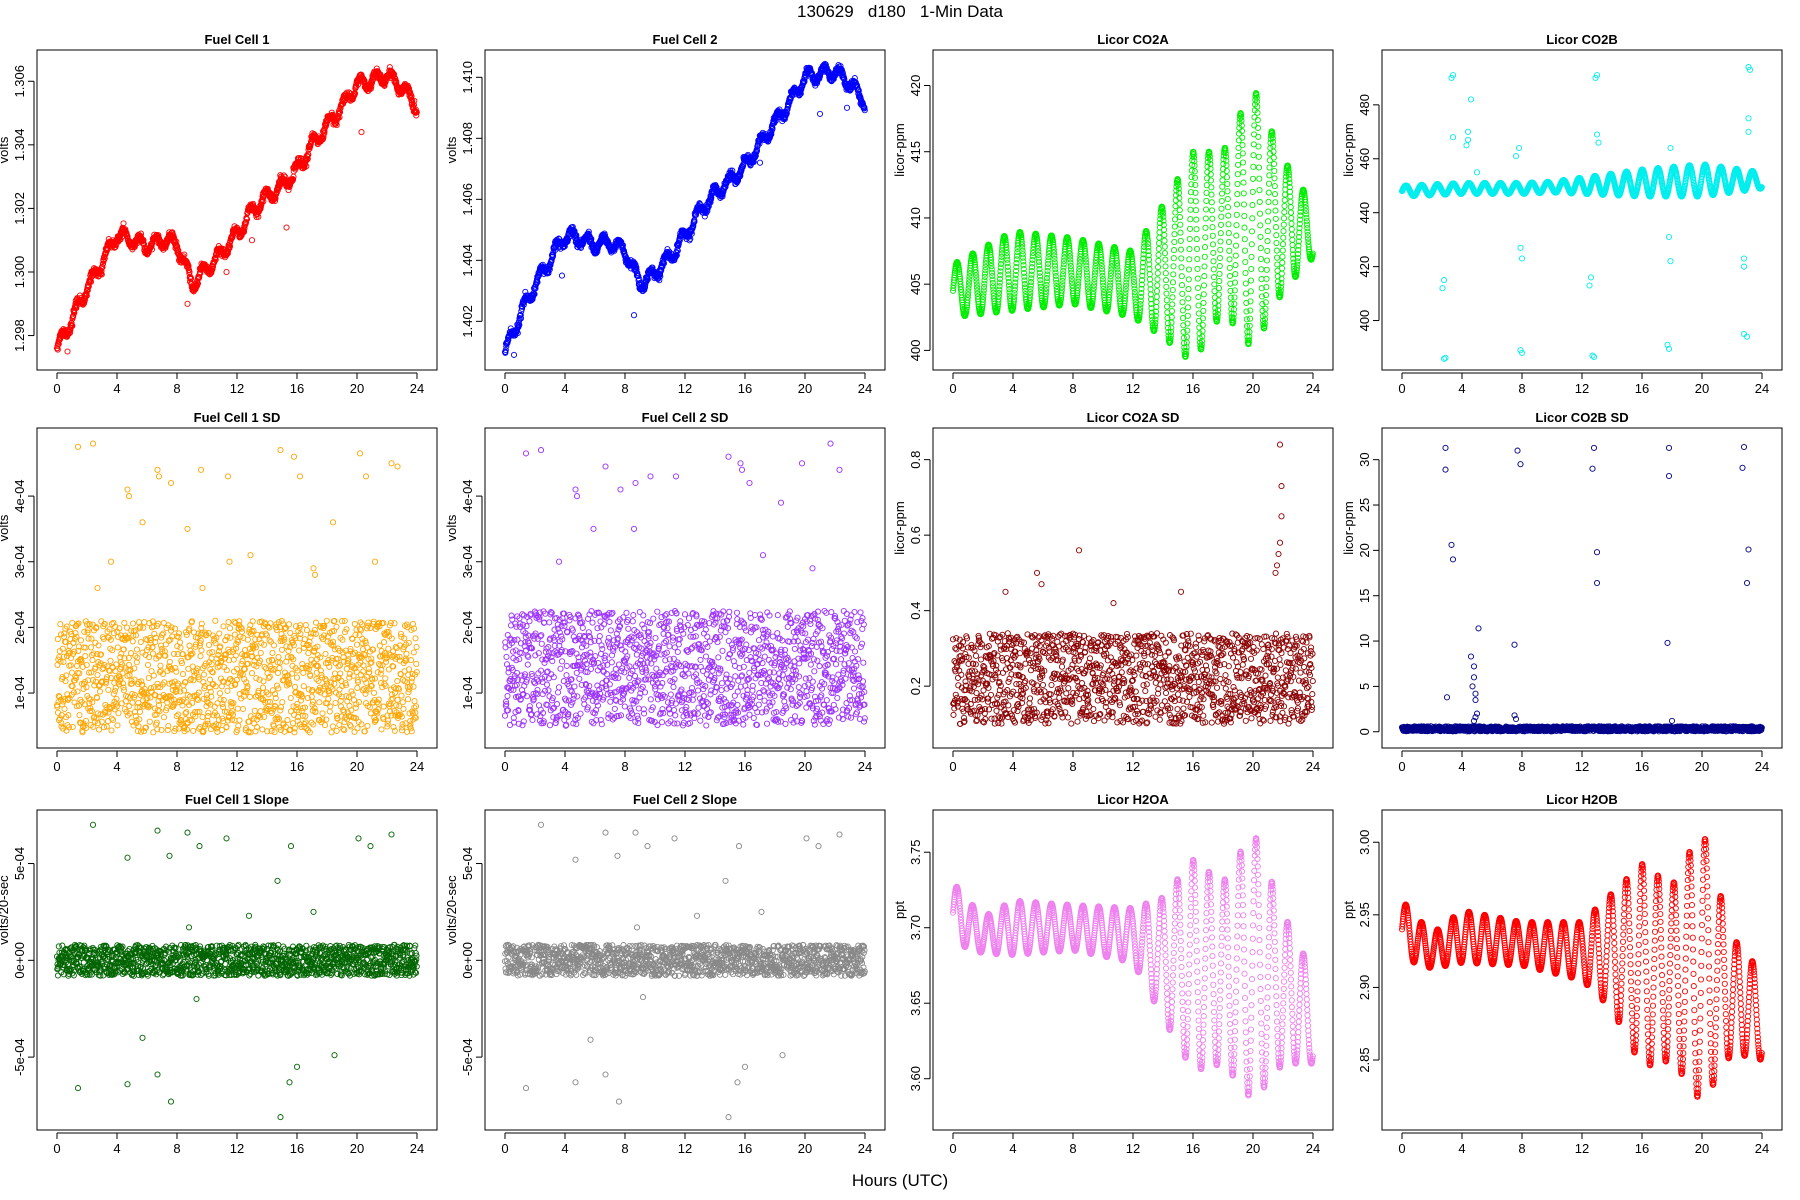 The width and height of the screenshot is (1800, 1200). I want to click on plot-frame, so click(1582, 210).